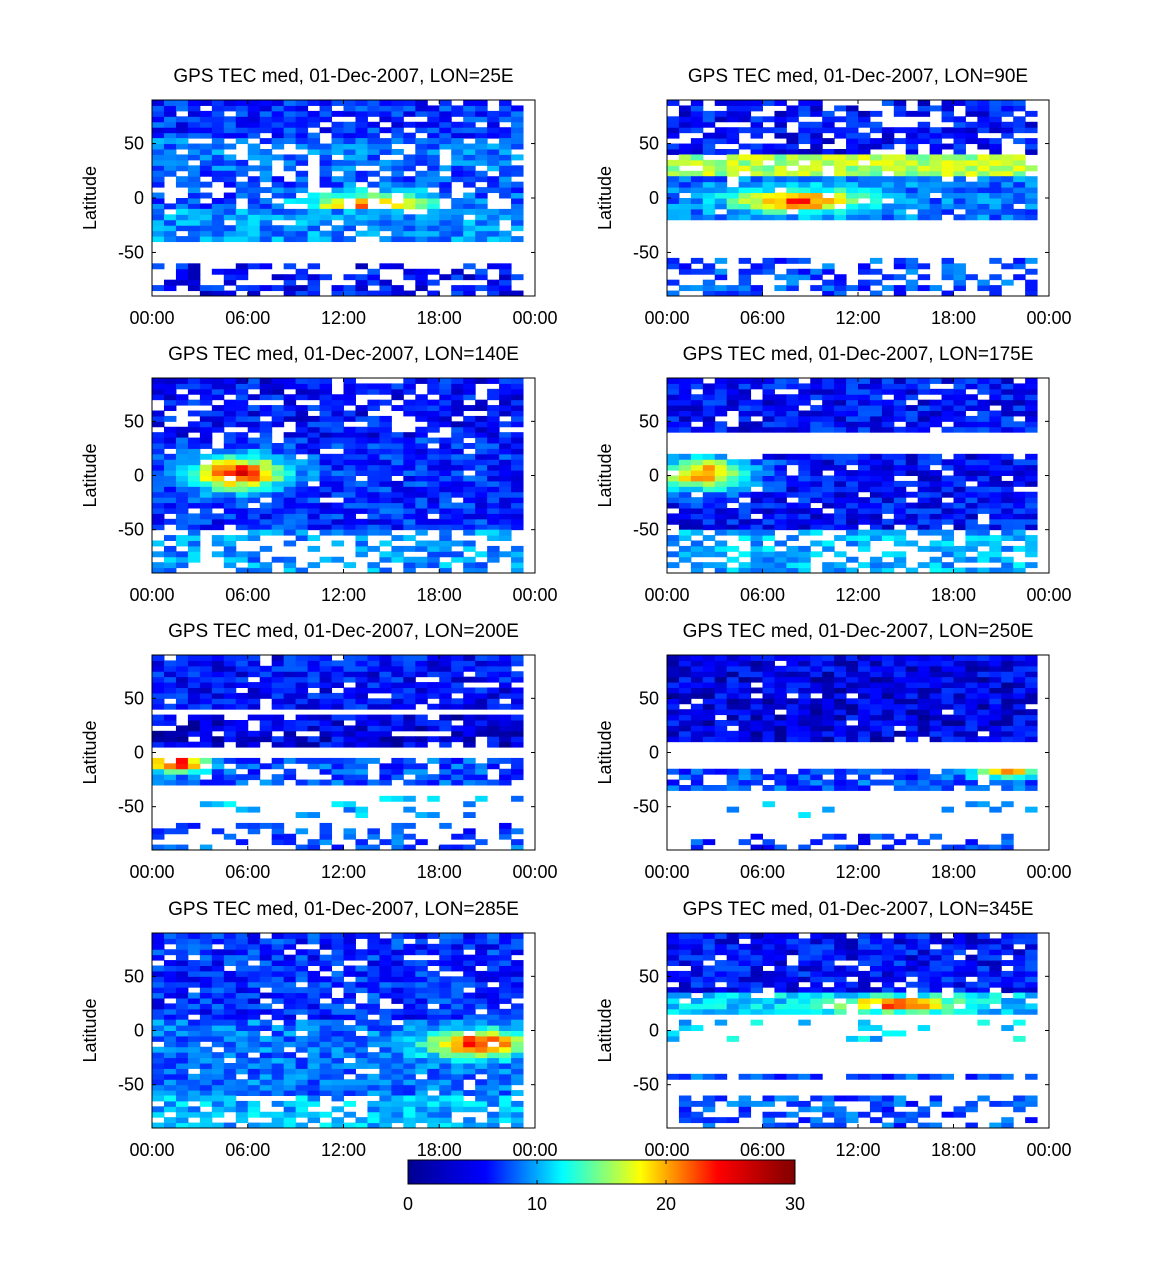  Describe the element at coordinates (654, 476) in the screenshot. I see `y-tick-label: 0` at that location.